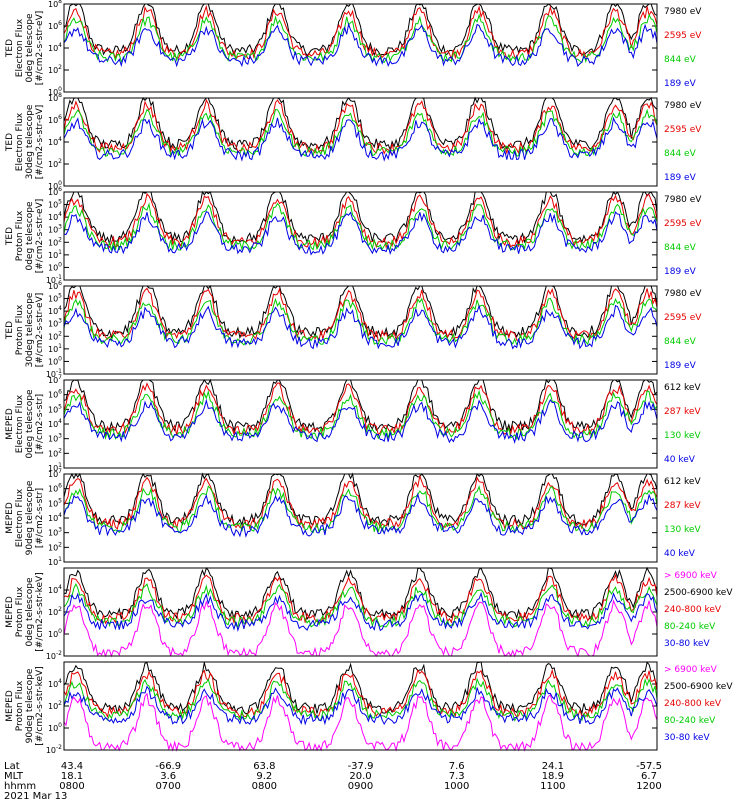 The image size is (750, 800). What do you see at coordinates (168, 776) in the screenshot?
I see `xtick-mlt: 3.6` at bounding box center [168, 776].